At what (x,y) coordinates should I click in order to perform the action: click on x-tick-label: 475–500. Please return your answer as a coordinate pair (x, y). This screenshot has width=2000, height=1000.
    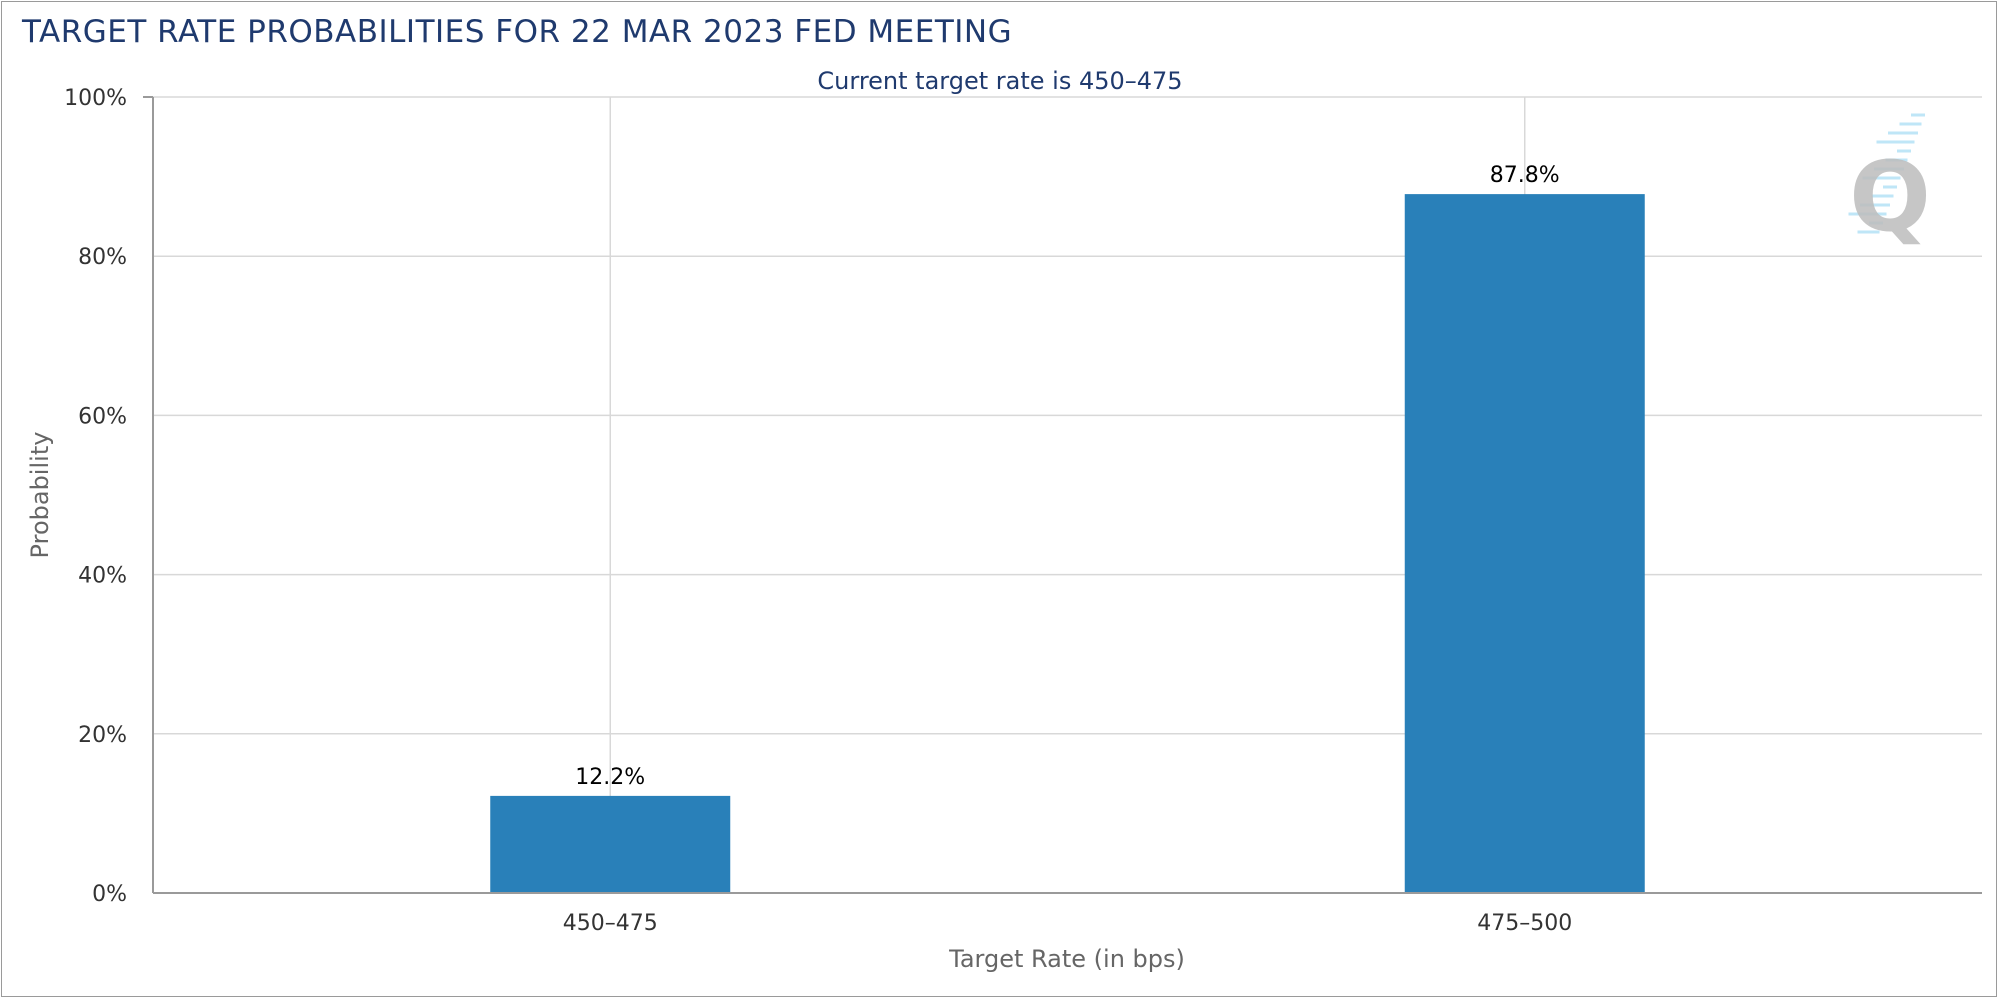
    Looking at the image, I should click on (1524, 923).